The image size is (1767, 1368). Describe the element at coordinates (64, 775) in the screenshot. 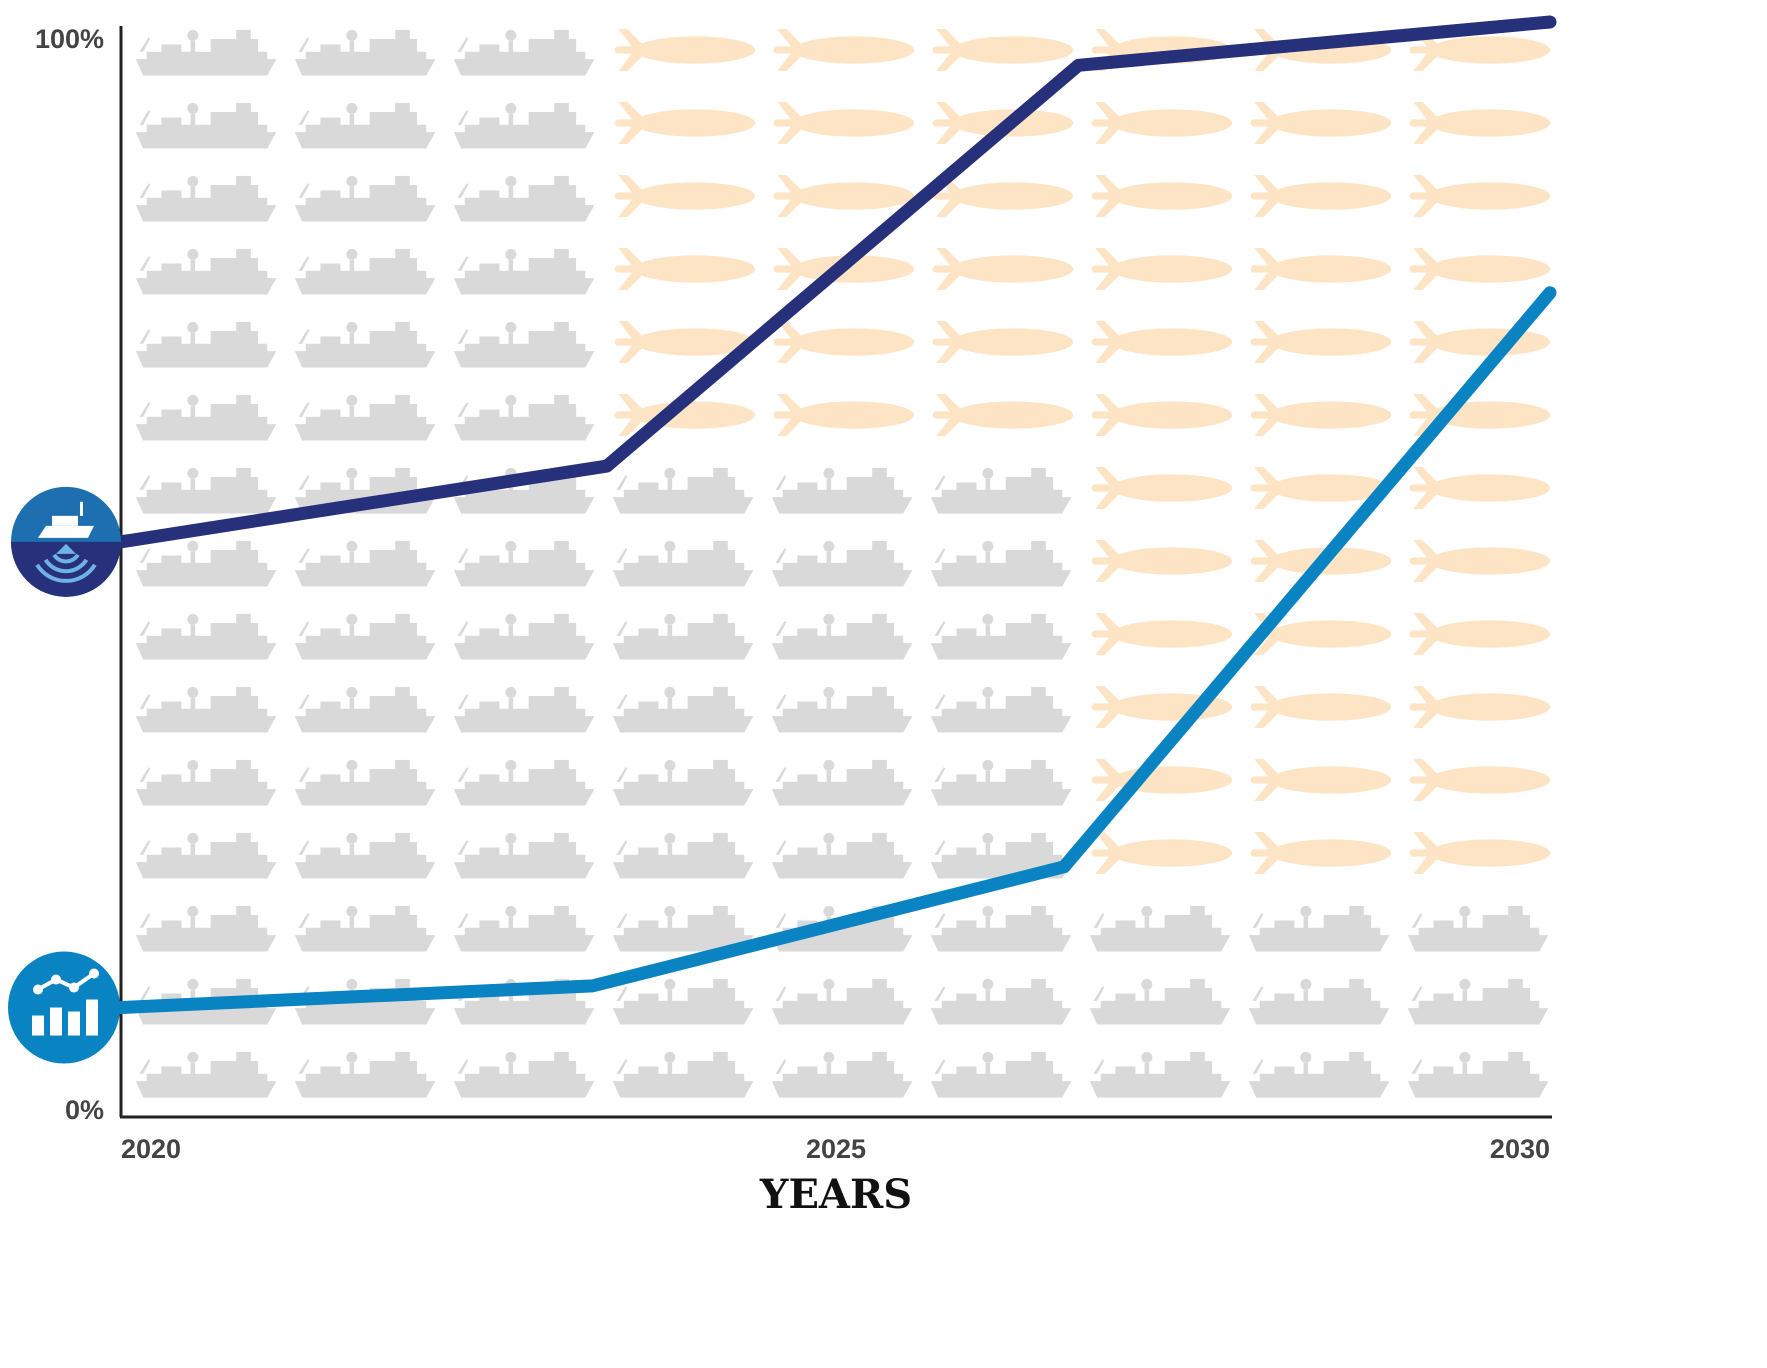

I see `series-icons` at that location.